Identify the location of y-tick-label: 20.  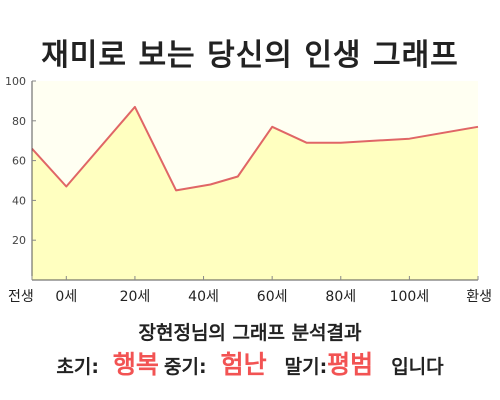
(19, 240).